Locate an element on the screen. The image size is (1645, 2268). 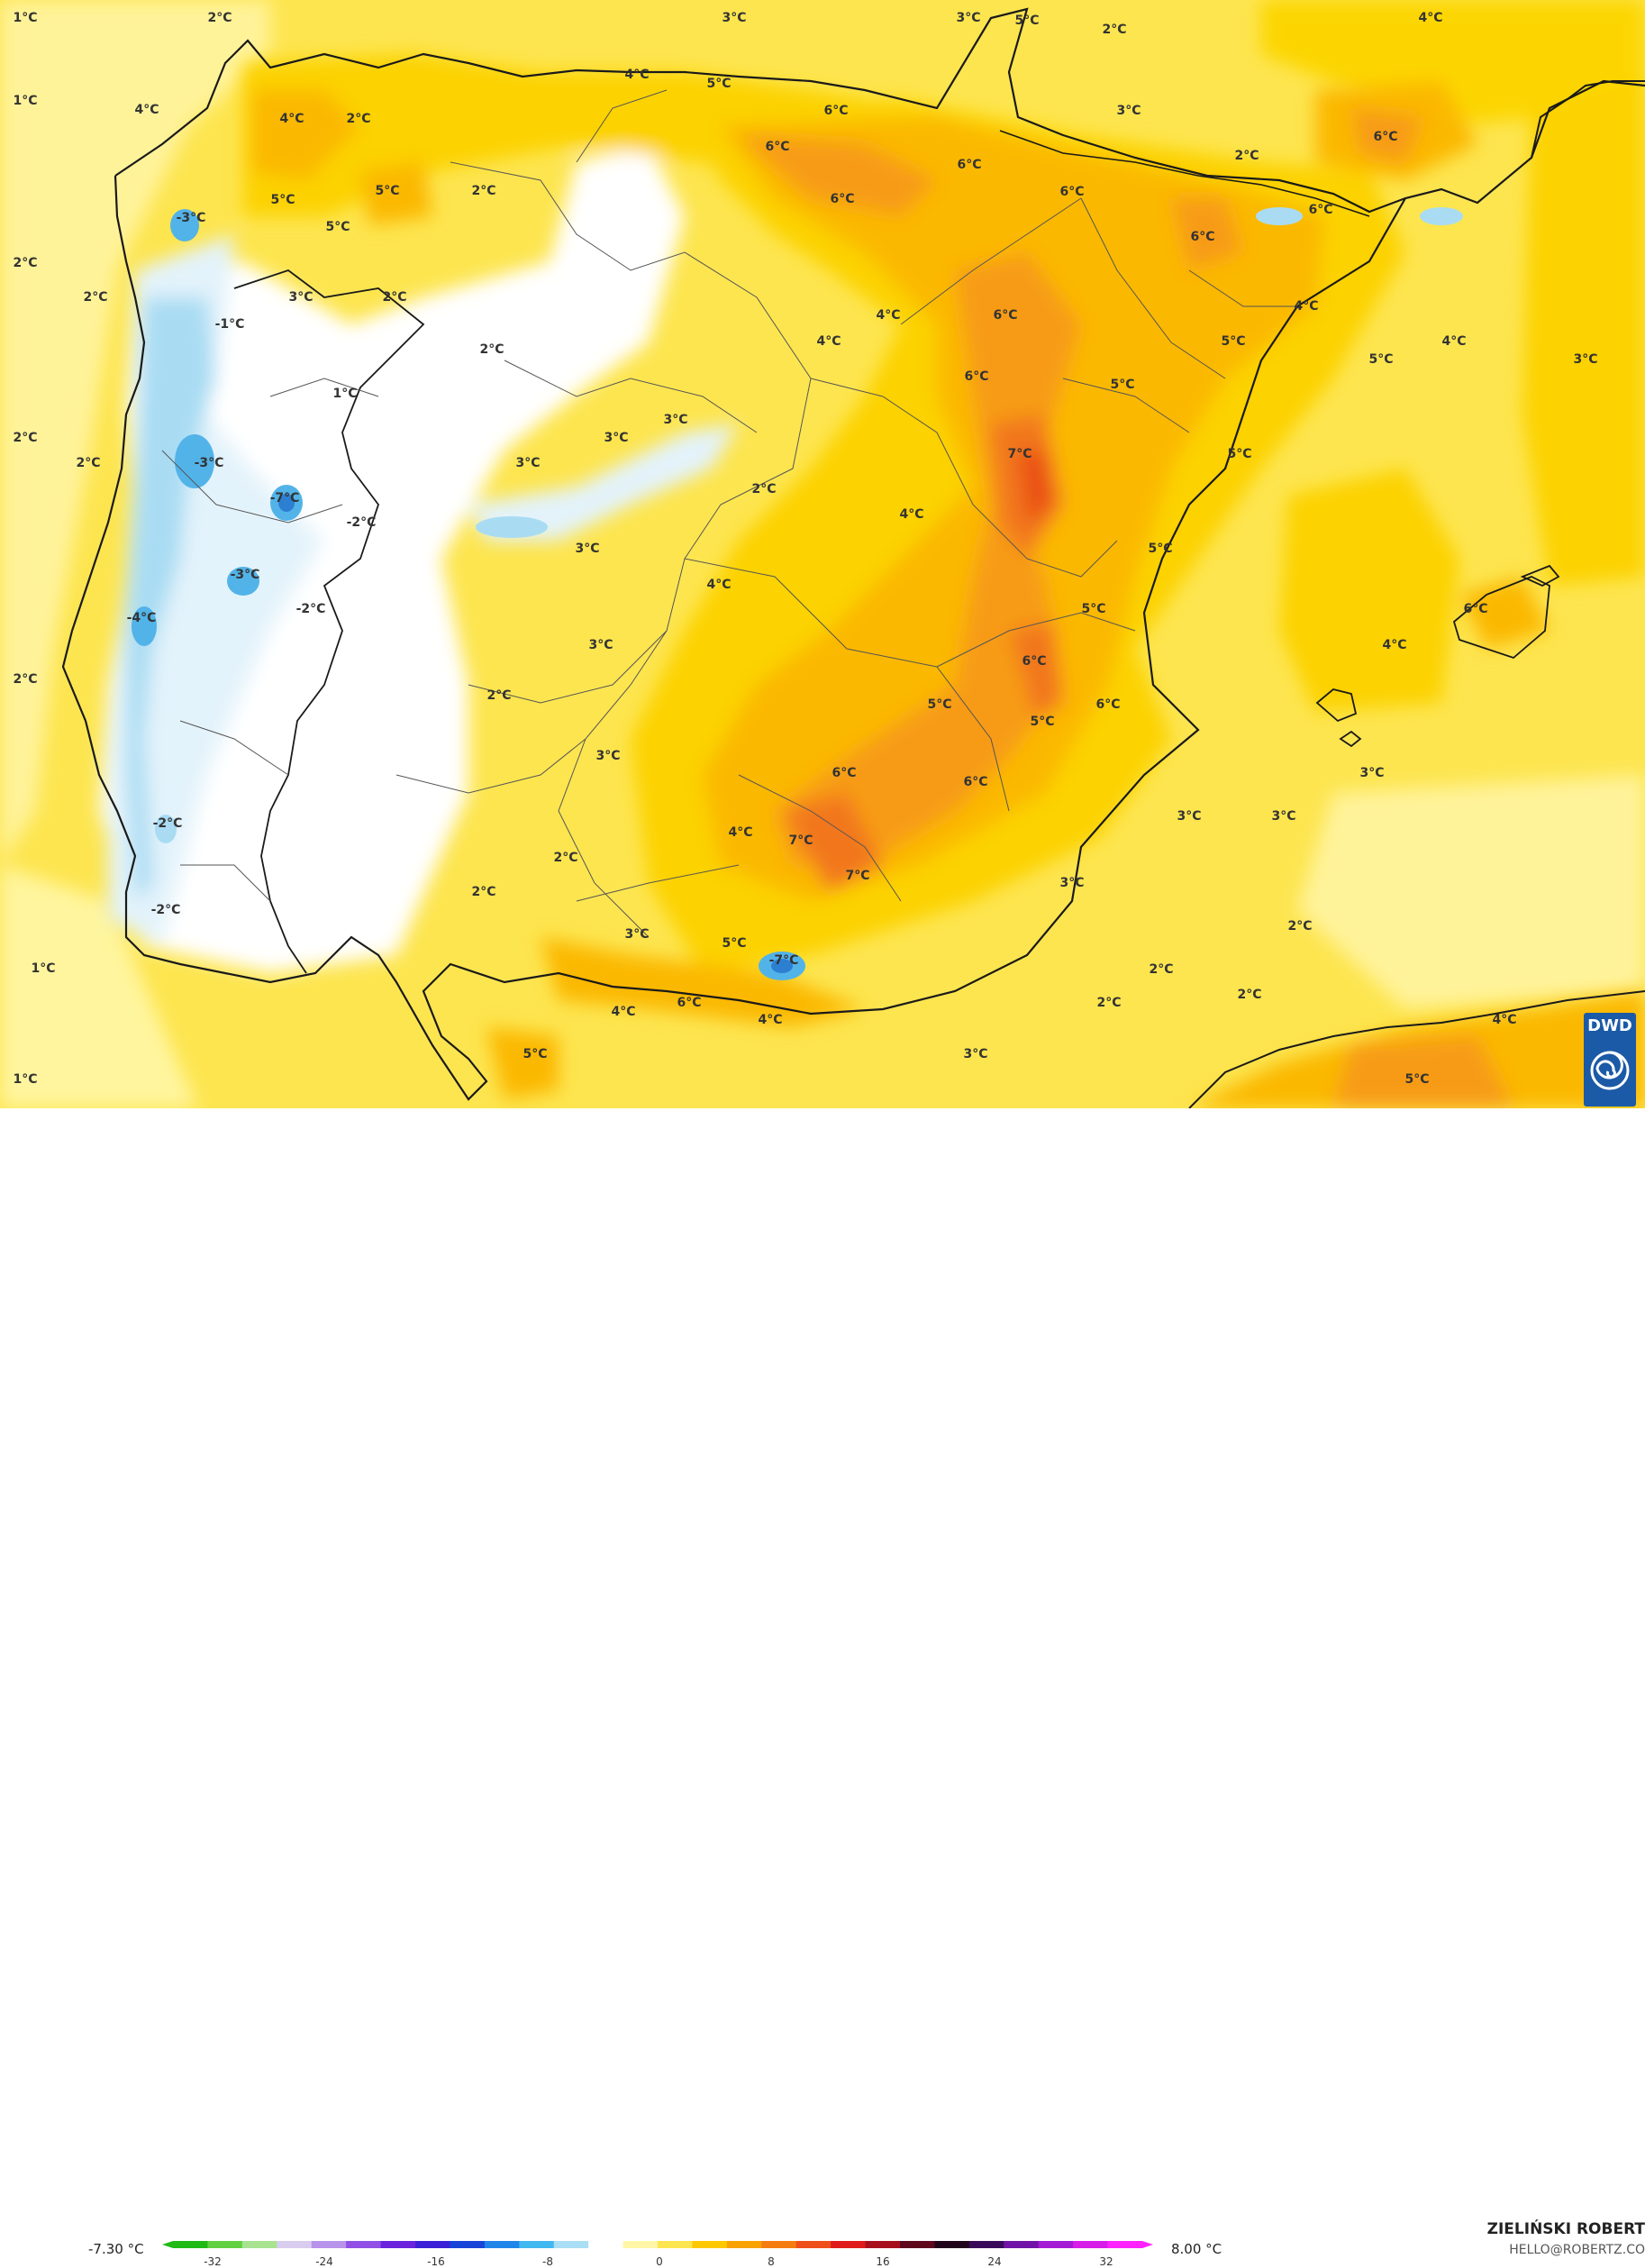
author-credit: ZIELIŃSKI ROBERT is located at coordinates (1565, 2229).